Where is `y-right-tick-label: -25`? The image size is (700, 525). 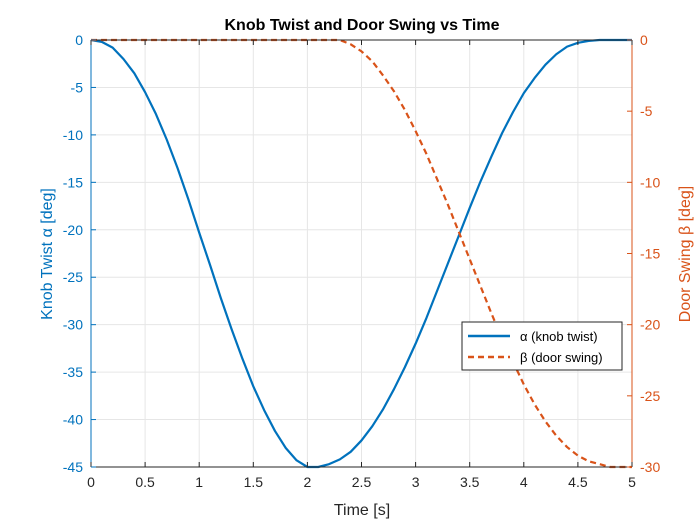
y-right-tick-label: -25 is located at coordinates (650, 396).